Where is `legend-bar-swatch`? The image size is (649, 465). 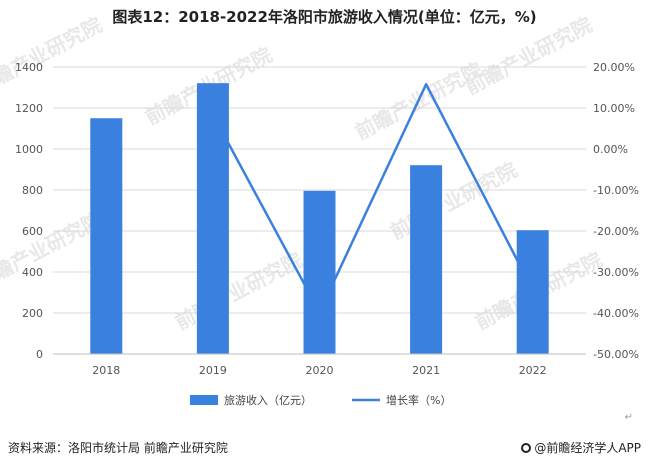 legend-bar-swatch is located at coordinates (204, 400).